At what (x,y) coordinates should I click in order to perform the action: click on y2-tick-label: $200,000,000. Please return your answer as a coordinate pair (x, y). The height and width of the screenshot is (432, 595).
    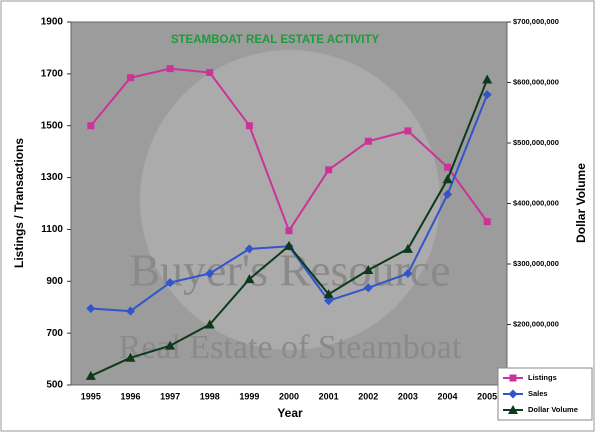
    Looking at the image, I should click on (536, 323).